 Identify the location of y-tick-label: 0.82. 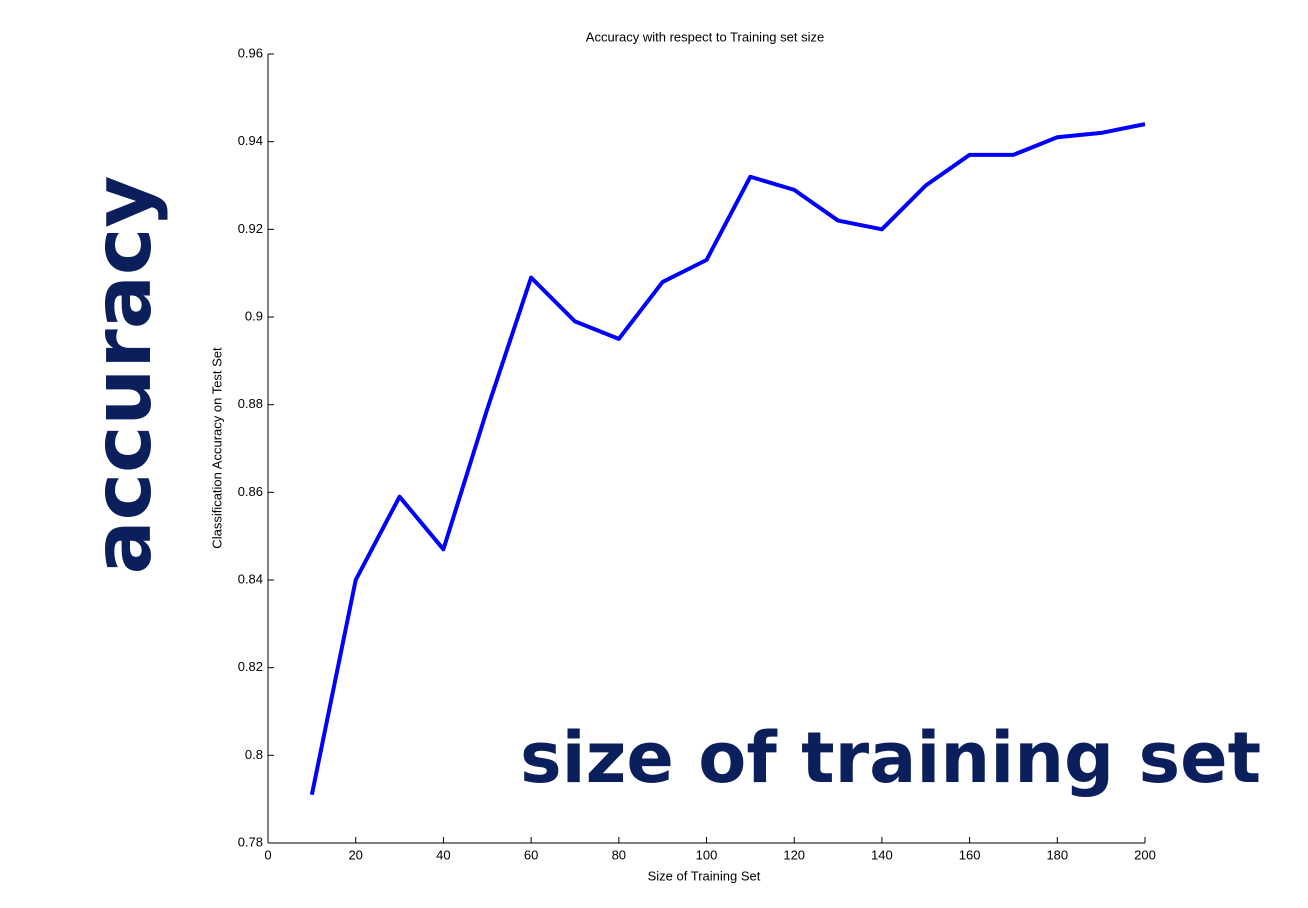
(250, 666).